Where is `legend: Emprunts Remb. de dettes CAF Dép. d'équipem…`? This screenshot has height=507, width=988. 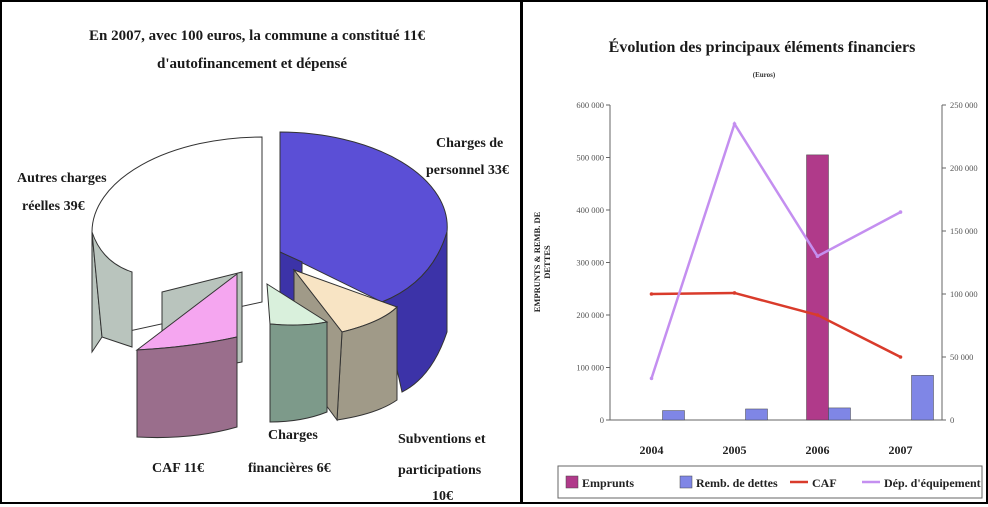 legend: Emprunts Remb. de dettes CAF Dép. d'équipem… is located at coordinates (770, 482).